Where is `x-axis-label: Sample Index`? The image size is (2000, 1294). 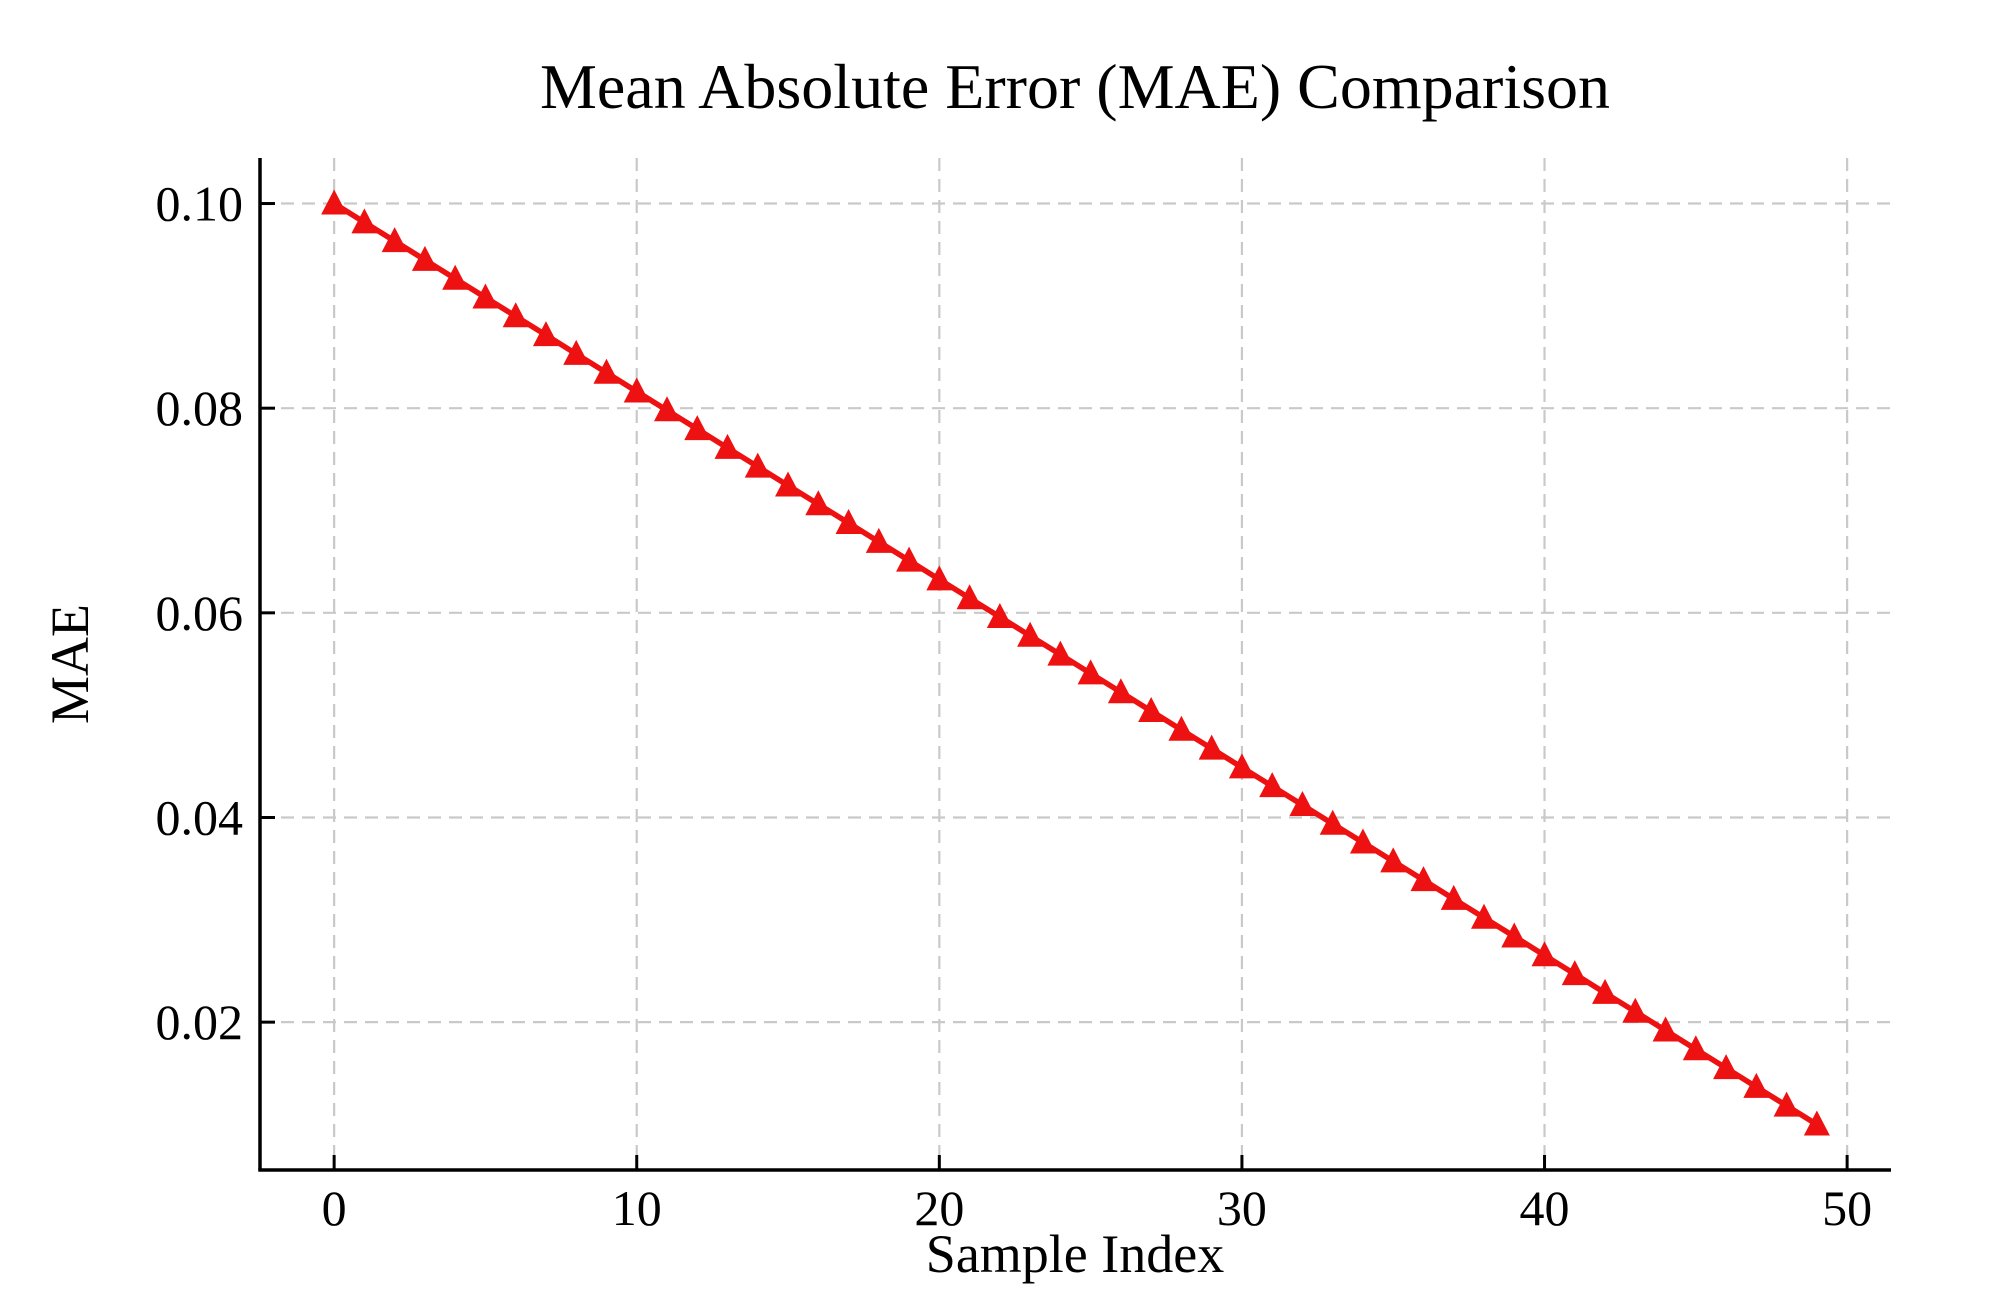
x-axis-label: Sample Index is located at coordinates (1075, 1254).